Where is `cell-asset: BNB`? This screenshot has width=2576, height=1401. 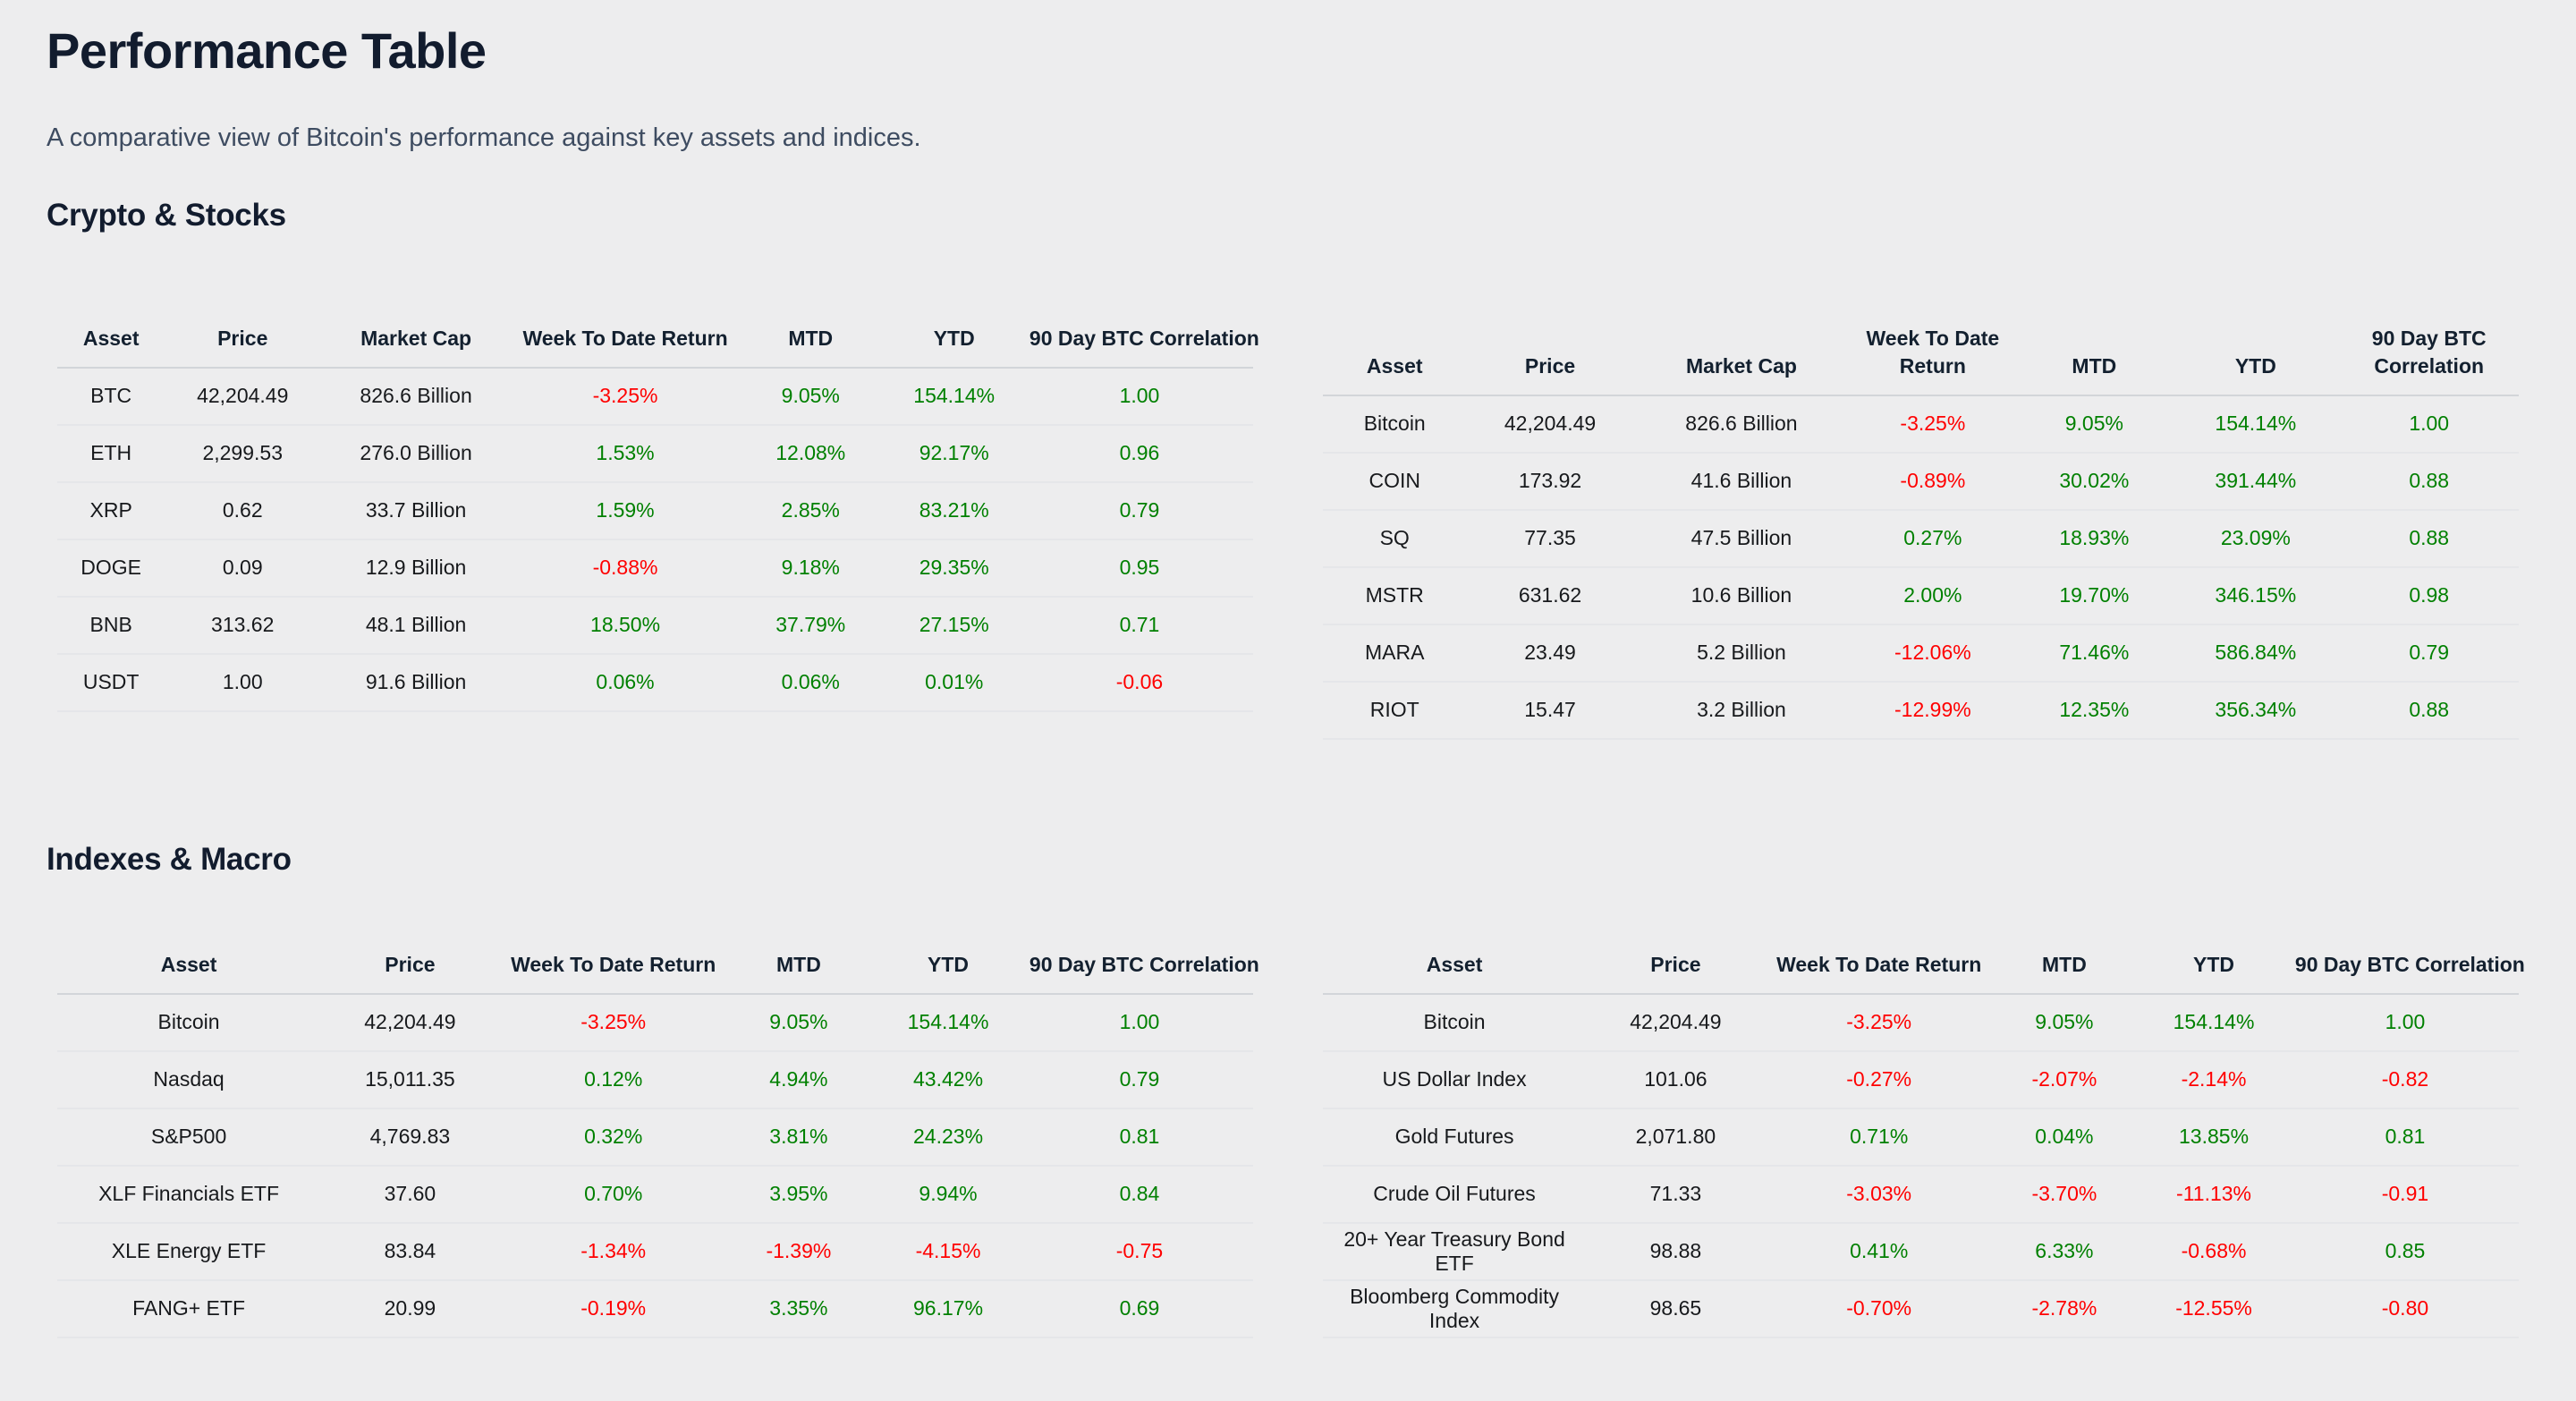 cell-asset: BNB is located at coordinates (111, 625).